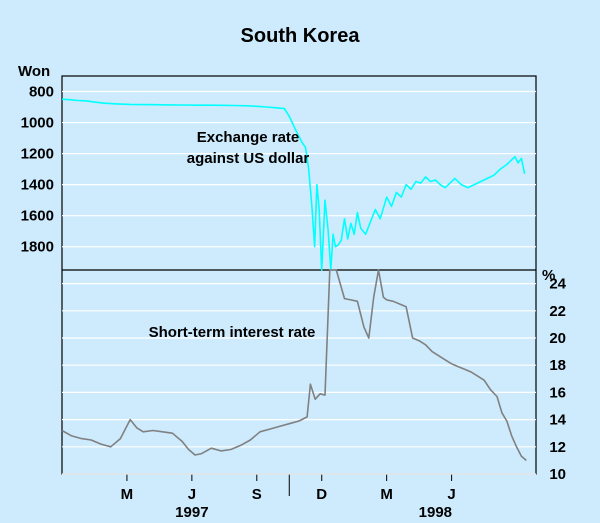 This screenshot has width=600, height=523. Describe the element at coordinates (34, 71) in the screenshot. I see `exchange-panel-unit-label: Won` at that location.